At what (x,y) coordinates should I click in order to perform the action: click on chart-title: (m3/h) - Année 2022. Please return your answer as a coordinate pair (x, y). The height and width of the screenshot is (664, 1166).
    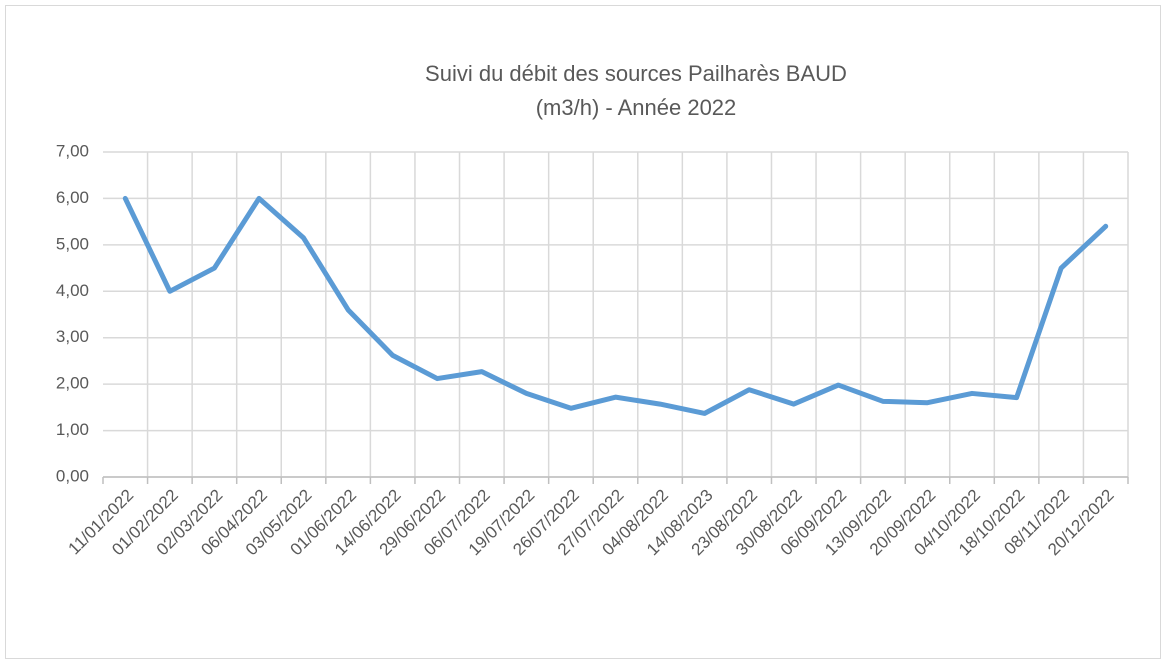
    Looking at the image, I should click on (636, 107).